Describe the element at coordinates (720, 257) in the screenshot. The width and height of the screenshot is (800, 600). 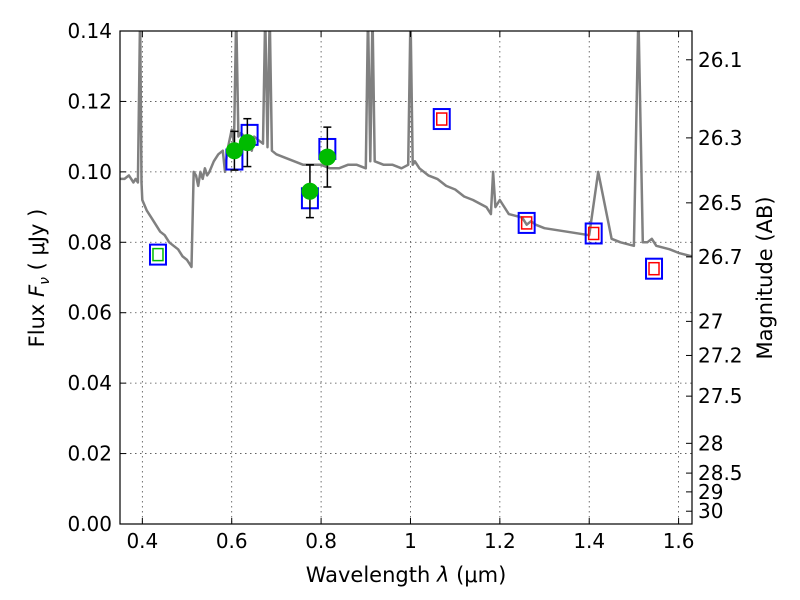
I see `y2-tick-label: 26.7` at that location.